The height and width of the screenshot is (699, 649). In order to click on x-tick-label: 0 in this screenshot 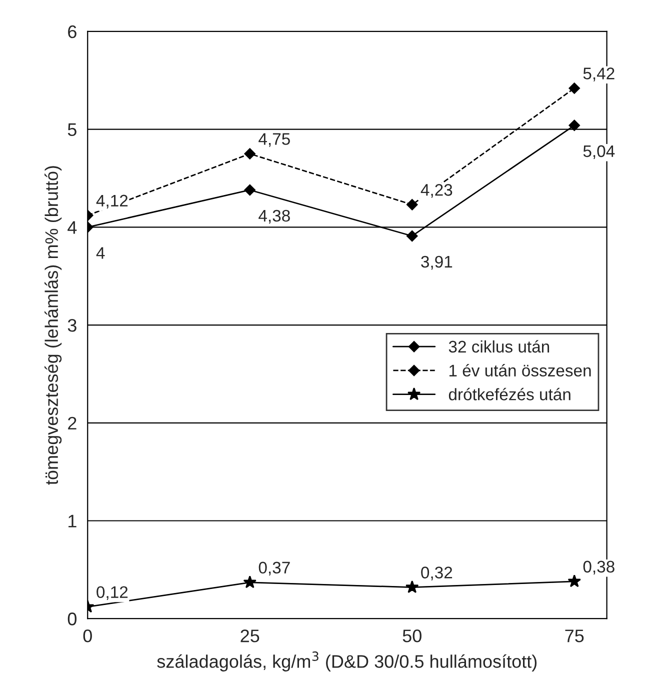, I will do `click(87, 636)`.